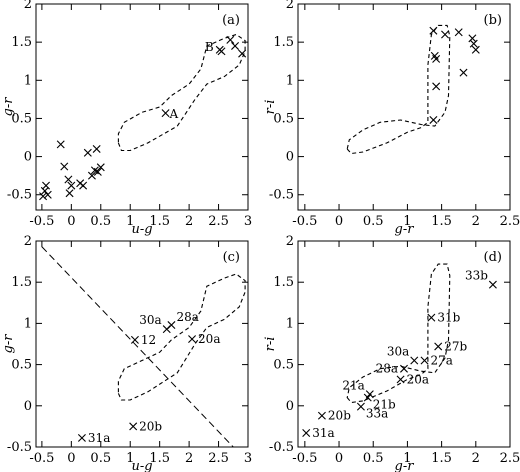 The image size is (520, 472). Describe the element at coordinates (100, 458) in the screenshot. I see `x-tick-label: 0.5` at that location.